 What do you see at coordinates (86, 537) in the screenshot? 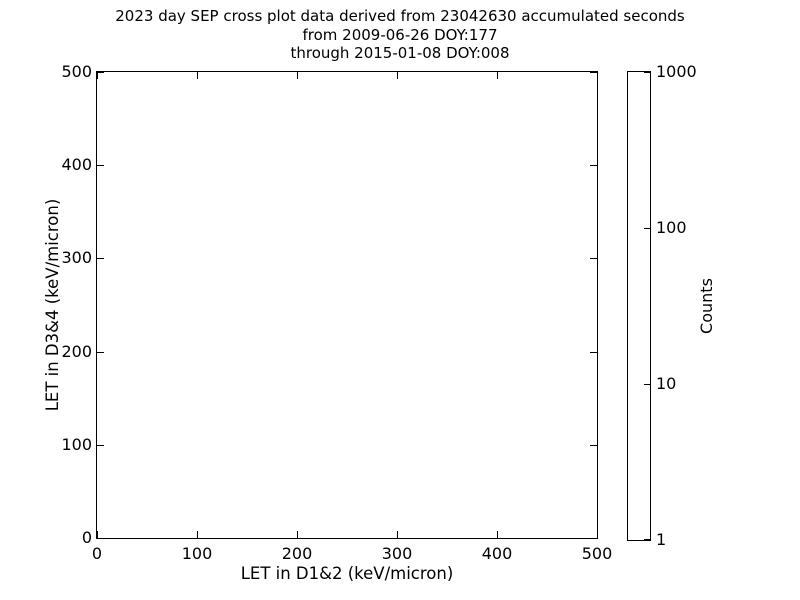
I see `y-tick-label: 0` at bounding box center [86, 537].